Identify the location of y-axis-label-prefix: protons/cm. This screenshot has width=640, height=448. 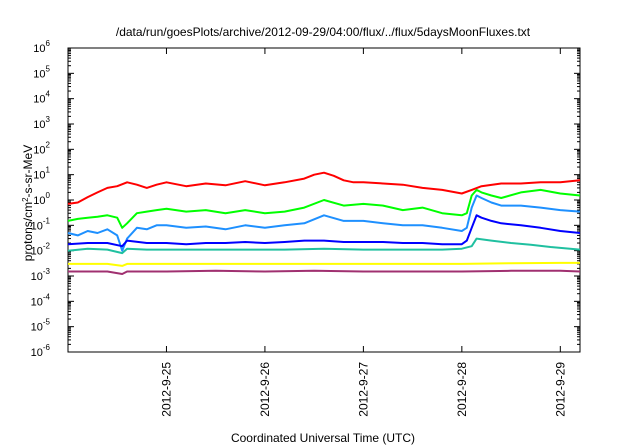
(28, 231).